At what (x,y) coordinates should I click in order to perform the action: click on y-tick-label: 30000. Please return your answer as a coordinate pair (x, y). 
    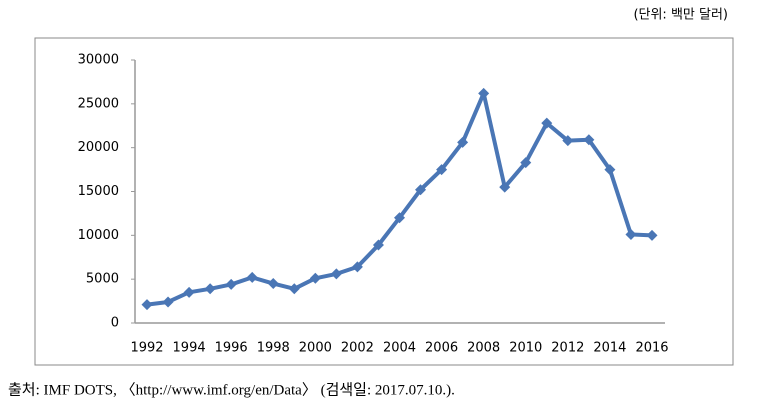
    Looking at the image, I should click on (98, 60).